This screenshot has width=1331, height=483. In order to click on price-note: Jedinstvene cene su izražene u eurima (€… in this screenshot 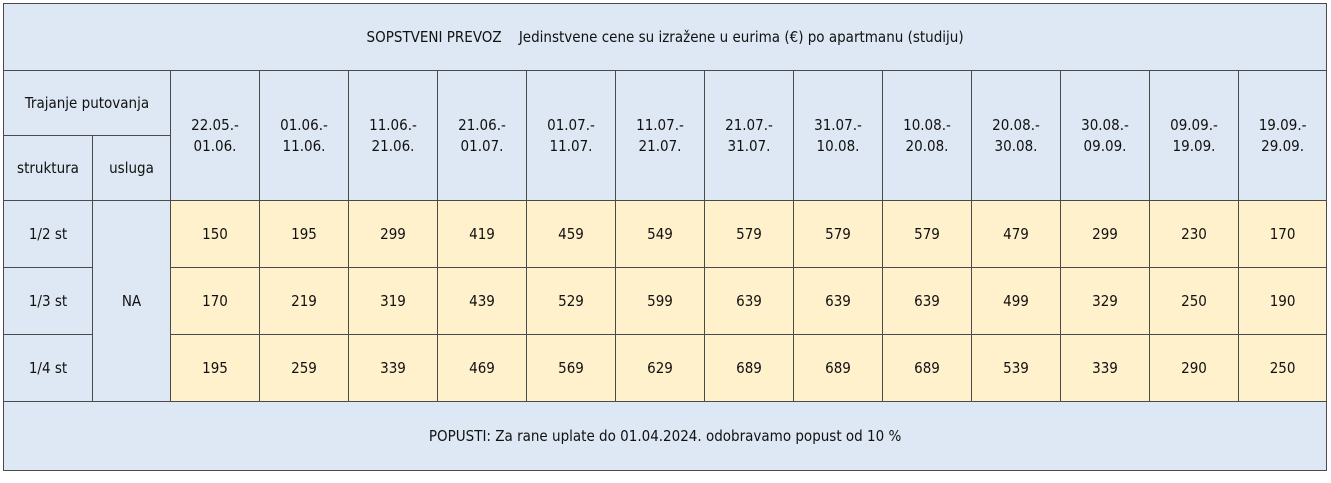, I will do `click(741, 36)`.